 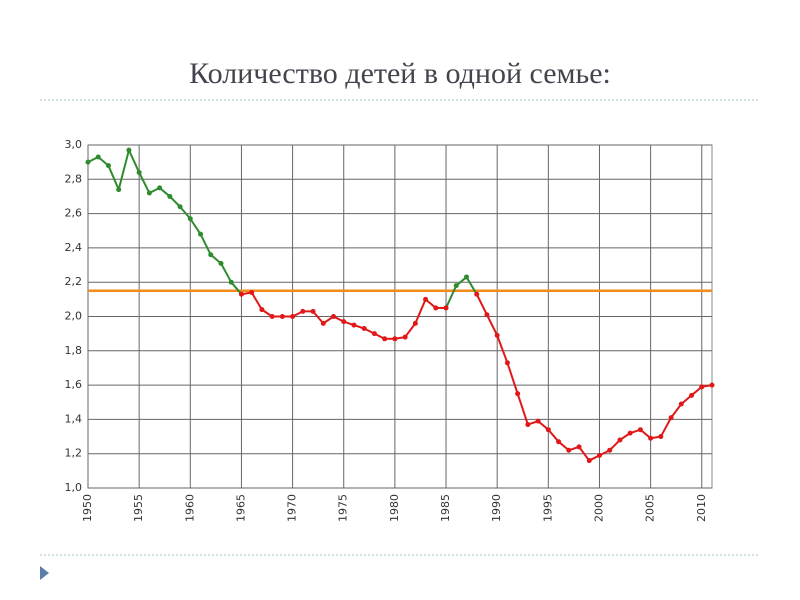 What do you see at coordinates (598, 508) in the screenshot?
I see `x-tick-label: 2000` at bounding box center [598, 508].